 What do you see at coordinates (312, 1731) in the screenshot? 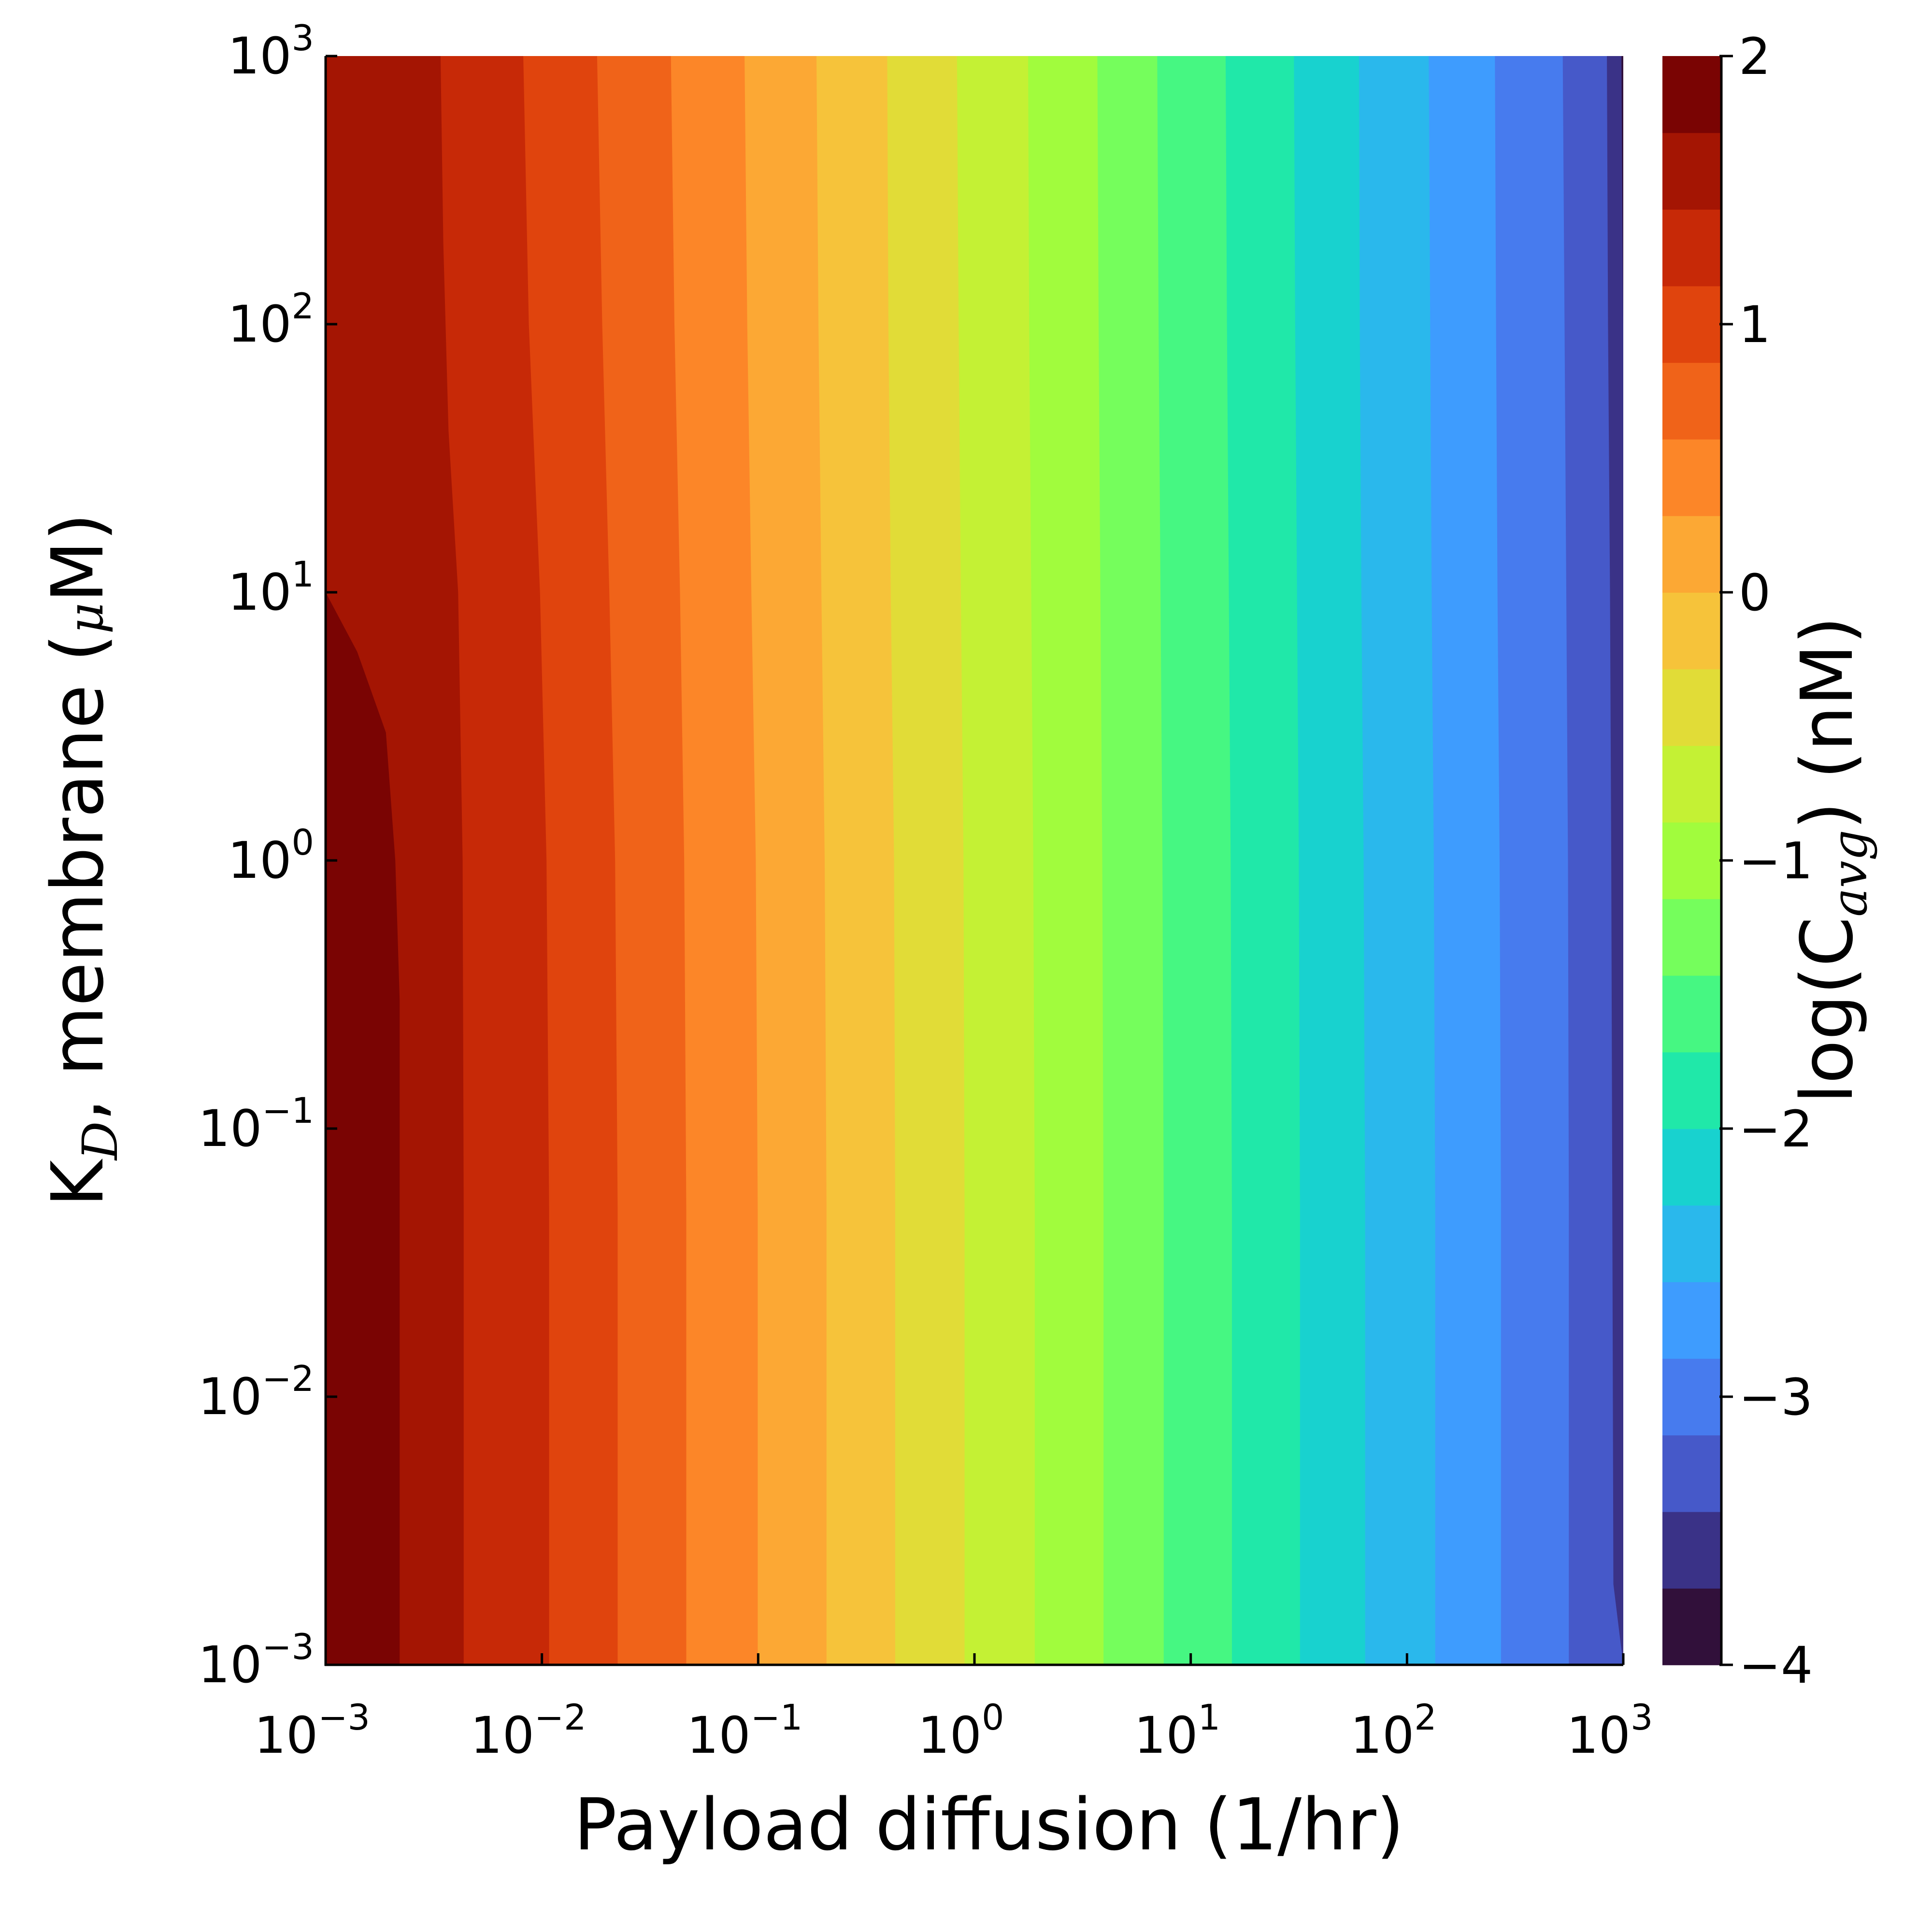
I see `x-tick-label: 10⁻³` at bounding box center [312, 1731].